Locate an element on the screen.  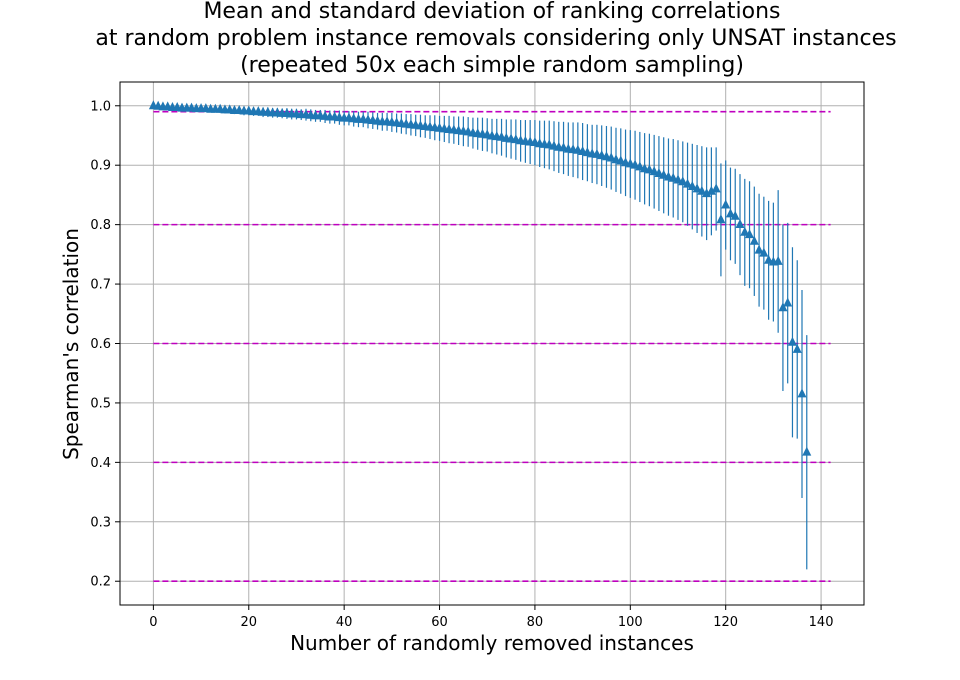
y-tick-label: 0.2 is located at coordinates (100, 582).